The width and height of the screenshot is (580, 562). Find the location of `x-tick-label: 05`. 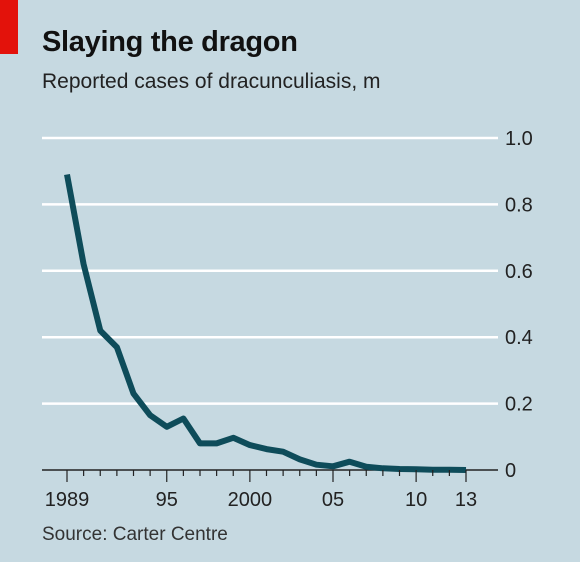

x-tick-label: 05 is located at coordinates (333, 500).